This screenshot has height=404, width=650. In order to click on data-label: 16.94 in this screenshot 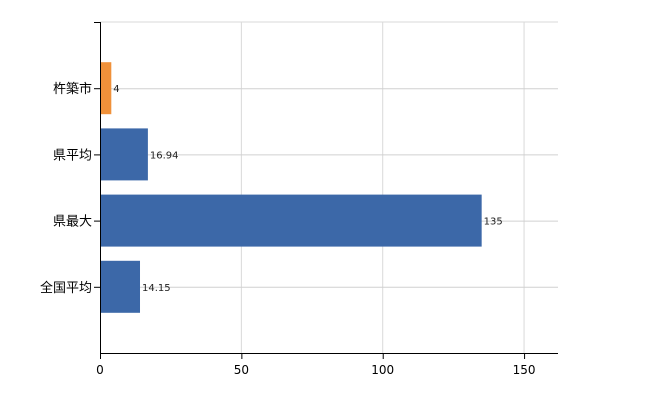, I will do `click(164, 155)`.